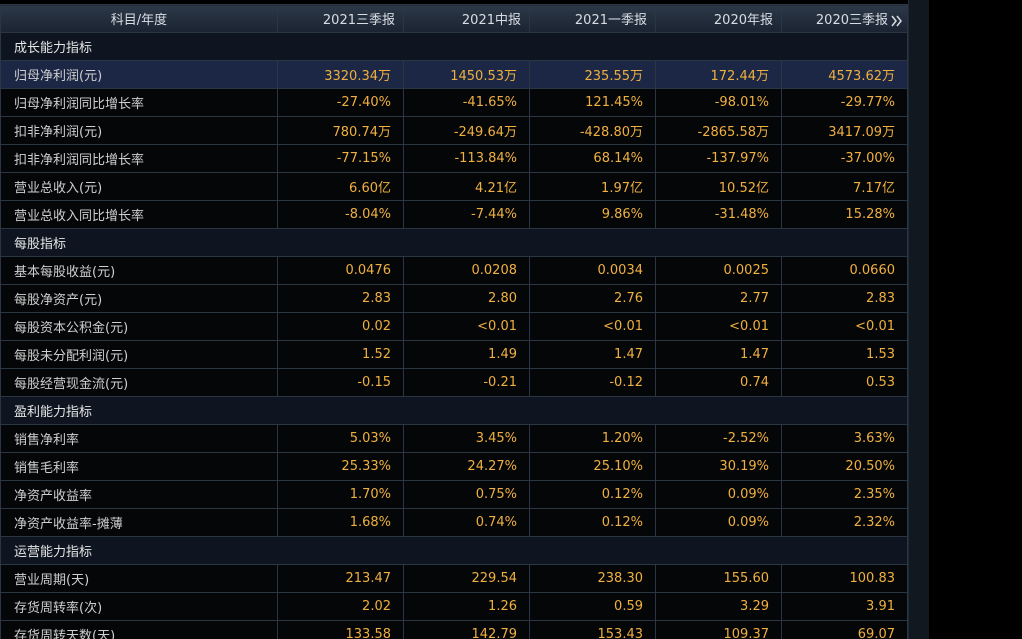  I want to click on value-cell-text: 4573.62万, so click(861, 76).